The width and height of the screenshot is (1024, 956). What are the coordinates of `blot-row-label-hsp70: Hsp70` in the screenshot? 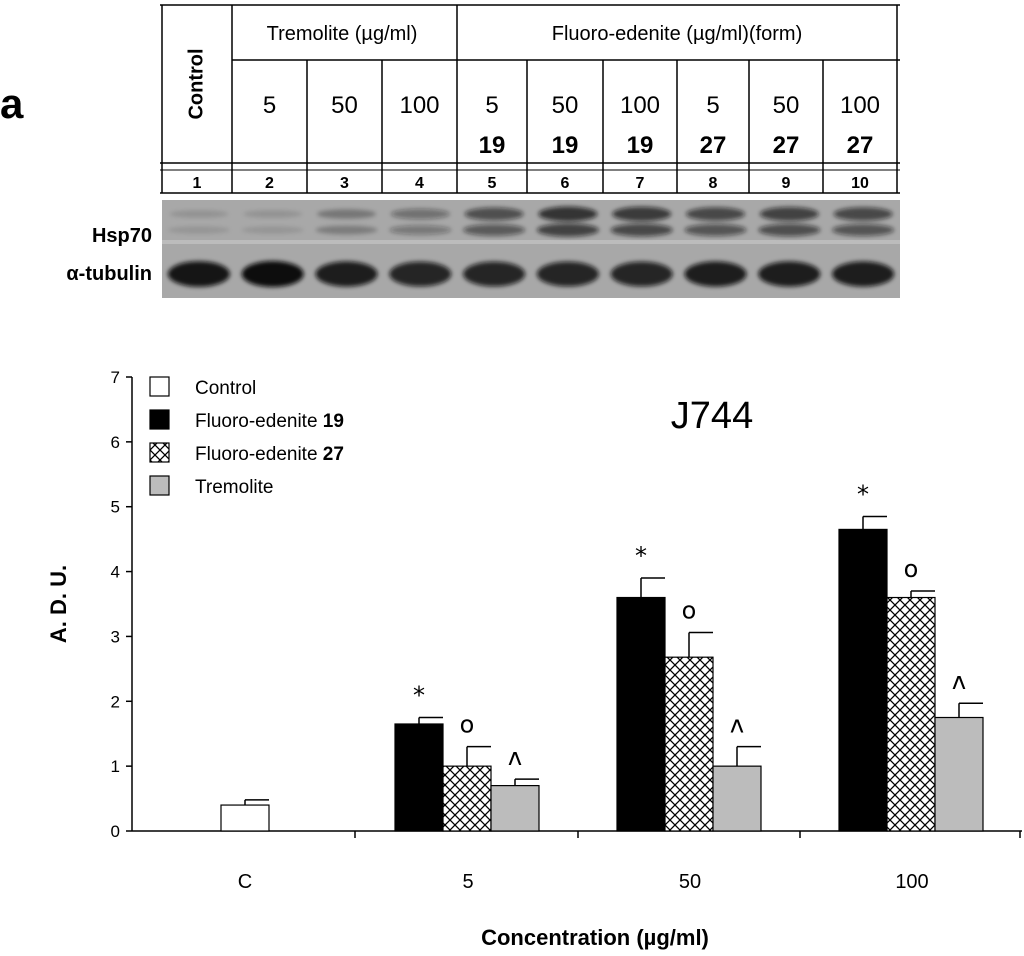 It's located at (122, 236).